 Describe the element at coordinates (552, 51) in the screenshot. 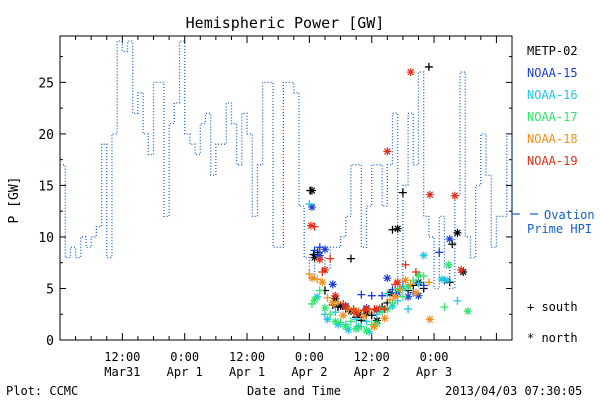

I see `legend-item-metp-02: METP-02` at that location.